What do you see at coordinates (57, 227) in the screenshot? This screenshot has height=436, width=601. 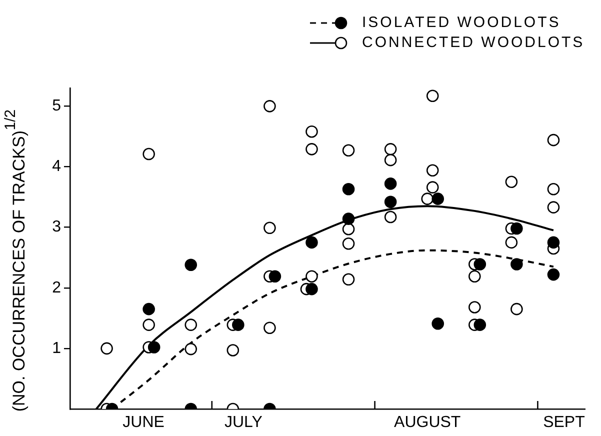 I see `y-tick-label: 3` at bounding box center [57, 227].